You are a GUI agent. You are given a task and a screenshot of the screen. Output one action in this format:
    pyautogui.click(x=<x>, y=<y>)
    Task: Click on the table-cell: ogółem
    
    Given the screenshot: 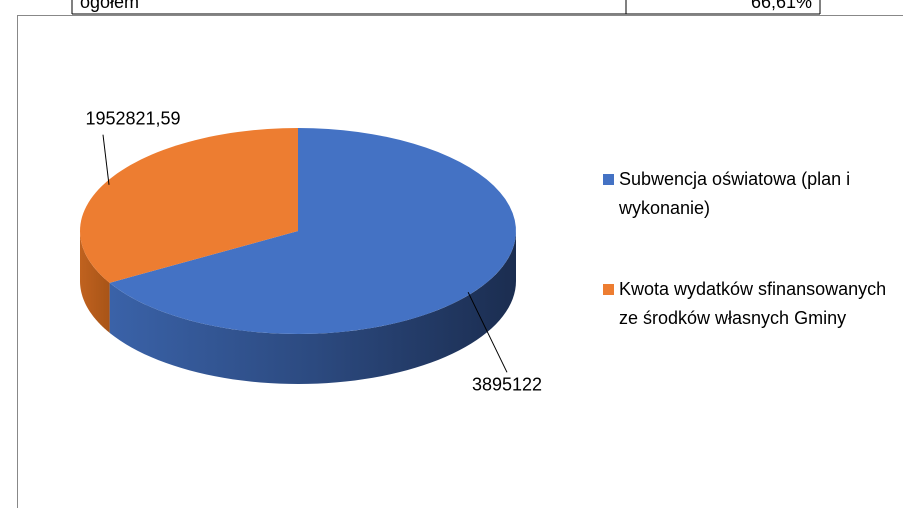 What is the action you would take?
    pyautogui.click(x=109, y=6)
    